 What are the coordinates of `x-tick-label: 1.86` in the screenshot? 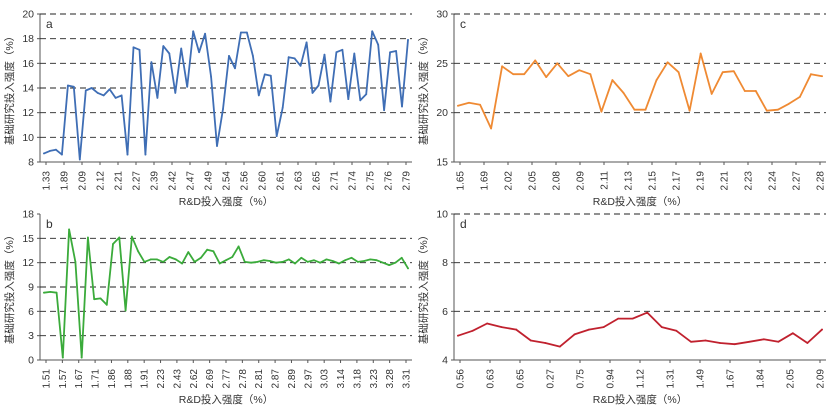 It's located at (112, 379).